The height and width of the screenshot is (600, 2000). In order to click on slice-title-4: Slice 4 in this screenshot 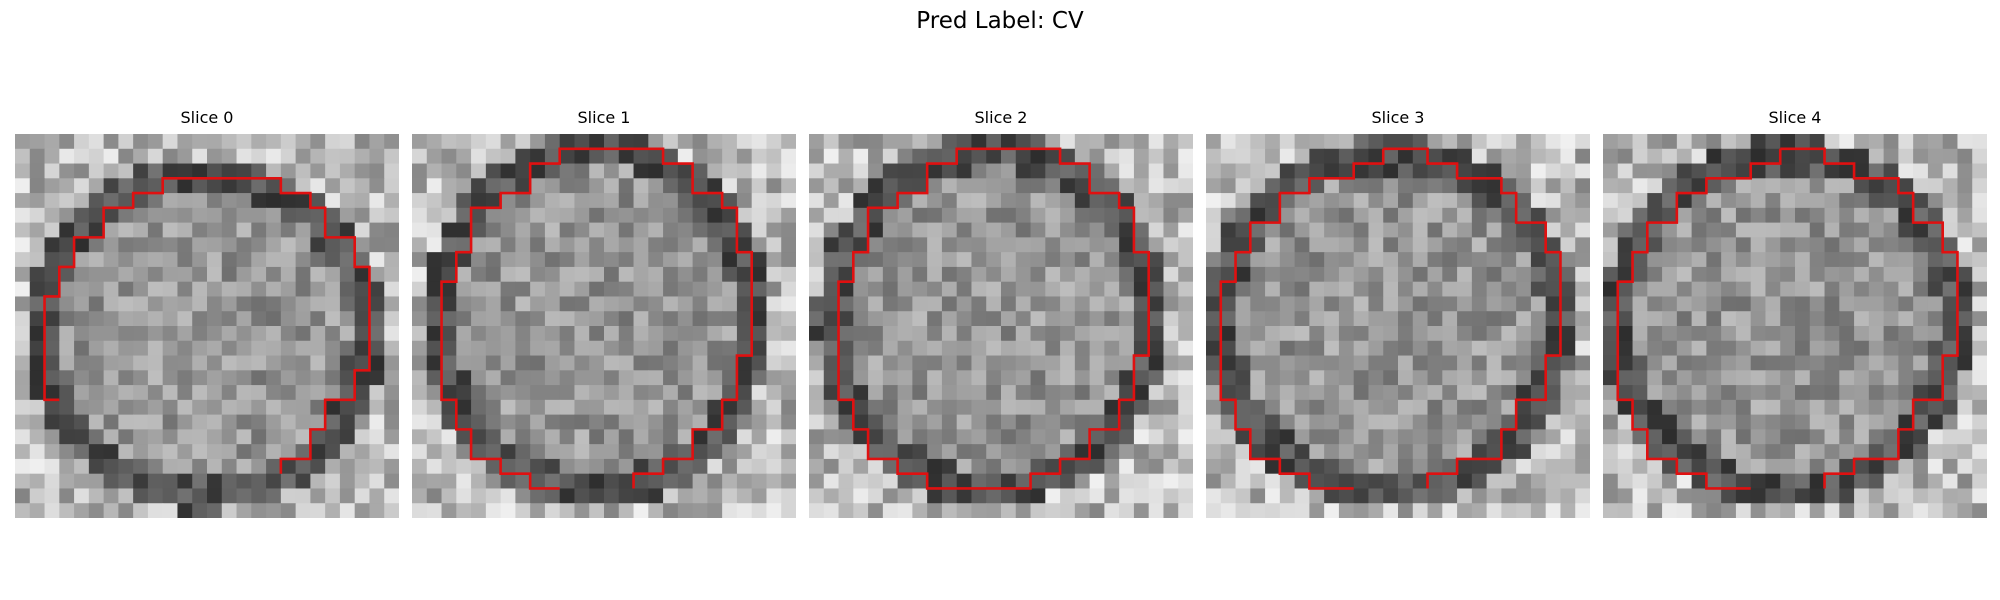, I will do `click(1795, 117)`.